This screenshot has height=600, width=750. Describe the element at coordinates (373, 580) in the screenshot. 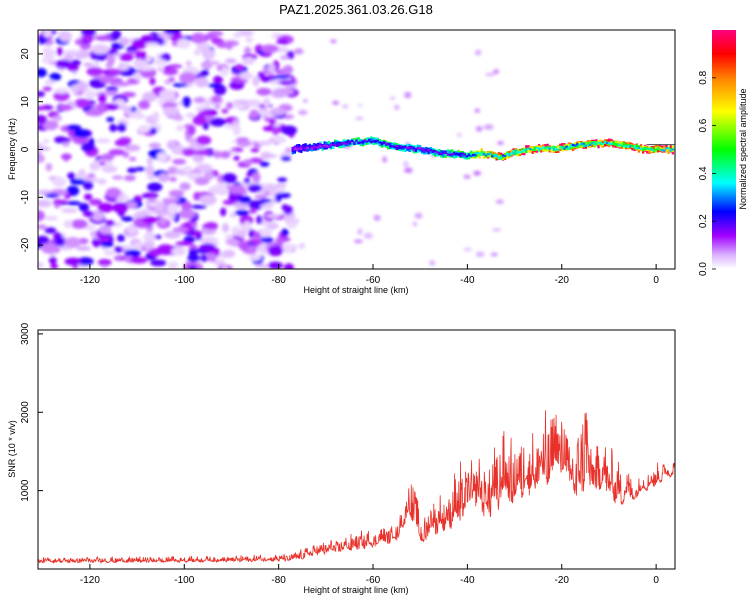

I see `snr-x-tick-label: -60` at that location.